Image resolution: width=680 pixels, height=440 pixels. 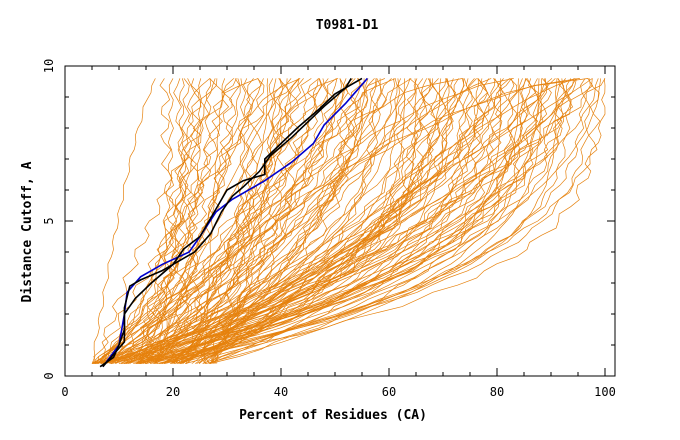 I want to click on x-axis-label: Percent of Residues (CA), so click(x=333, y=415).